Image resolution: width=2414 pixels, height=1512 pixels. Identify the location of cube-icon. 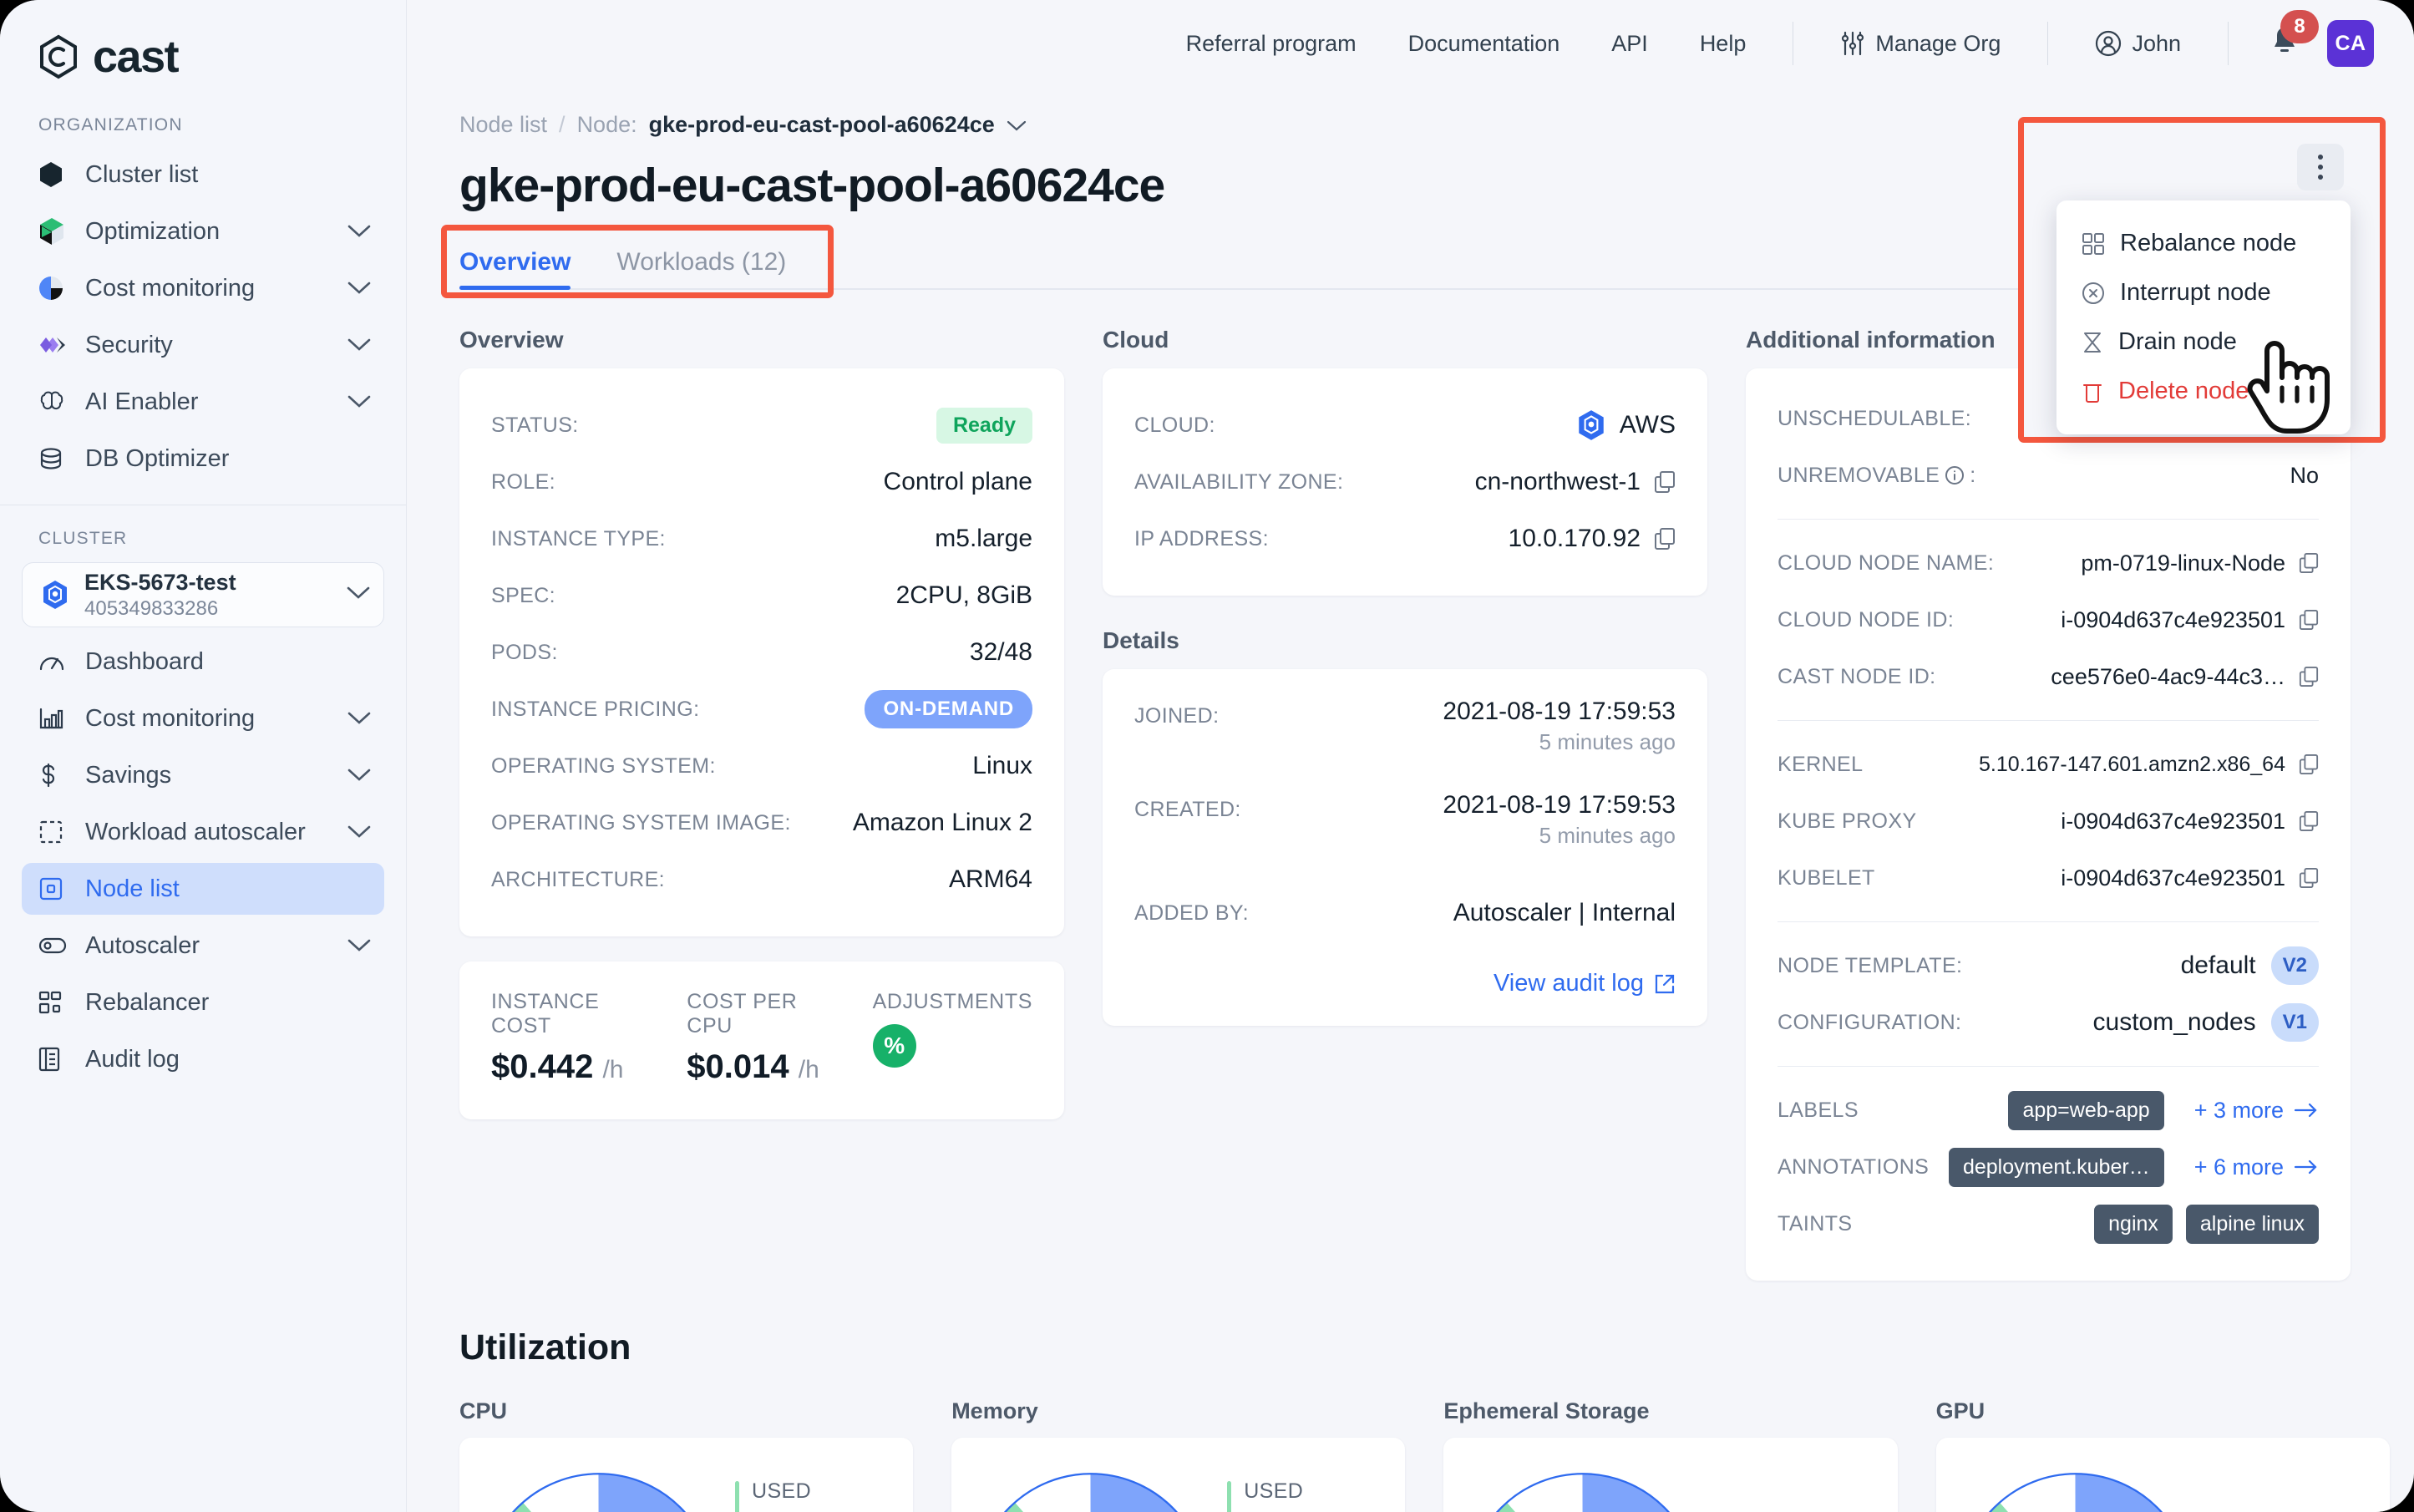
(56, 231).